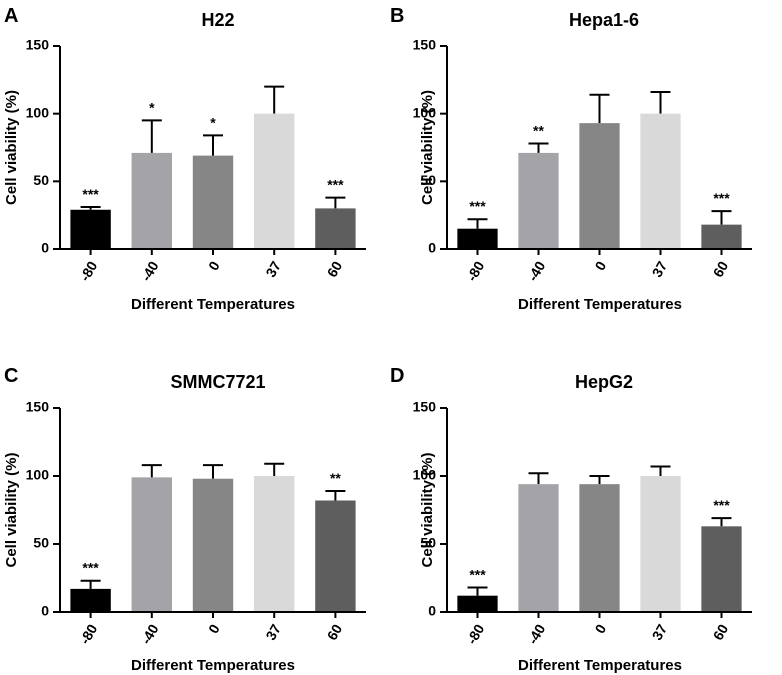 The width and height of the screenshot is (782, 675). What do you see at coordinates (217, 20) in the screenshot?
I see `chart-title: H22` at bounding box center [217, 20].